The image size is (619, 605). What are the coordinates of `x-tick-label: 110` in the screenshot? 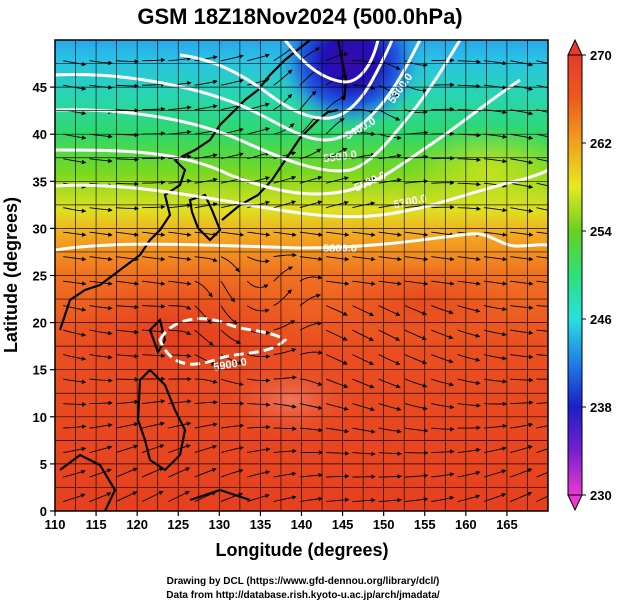 It's located at (55, 524).